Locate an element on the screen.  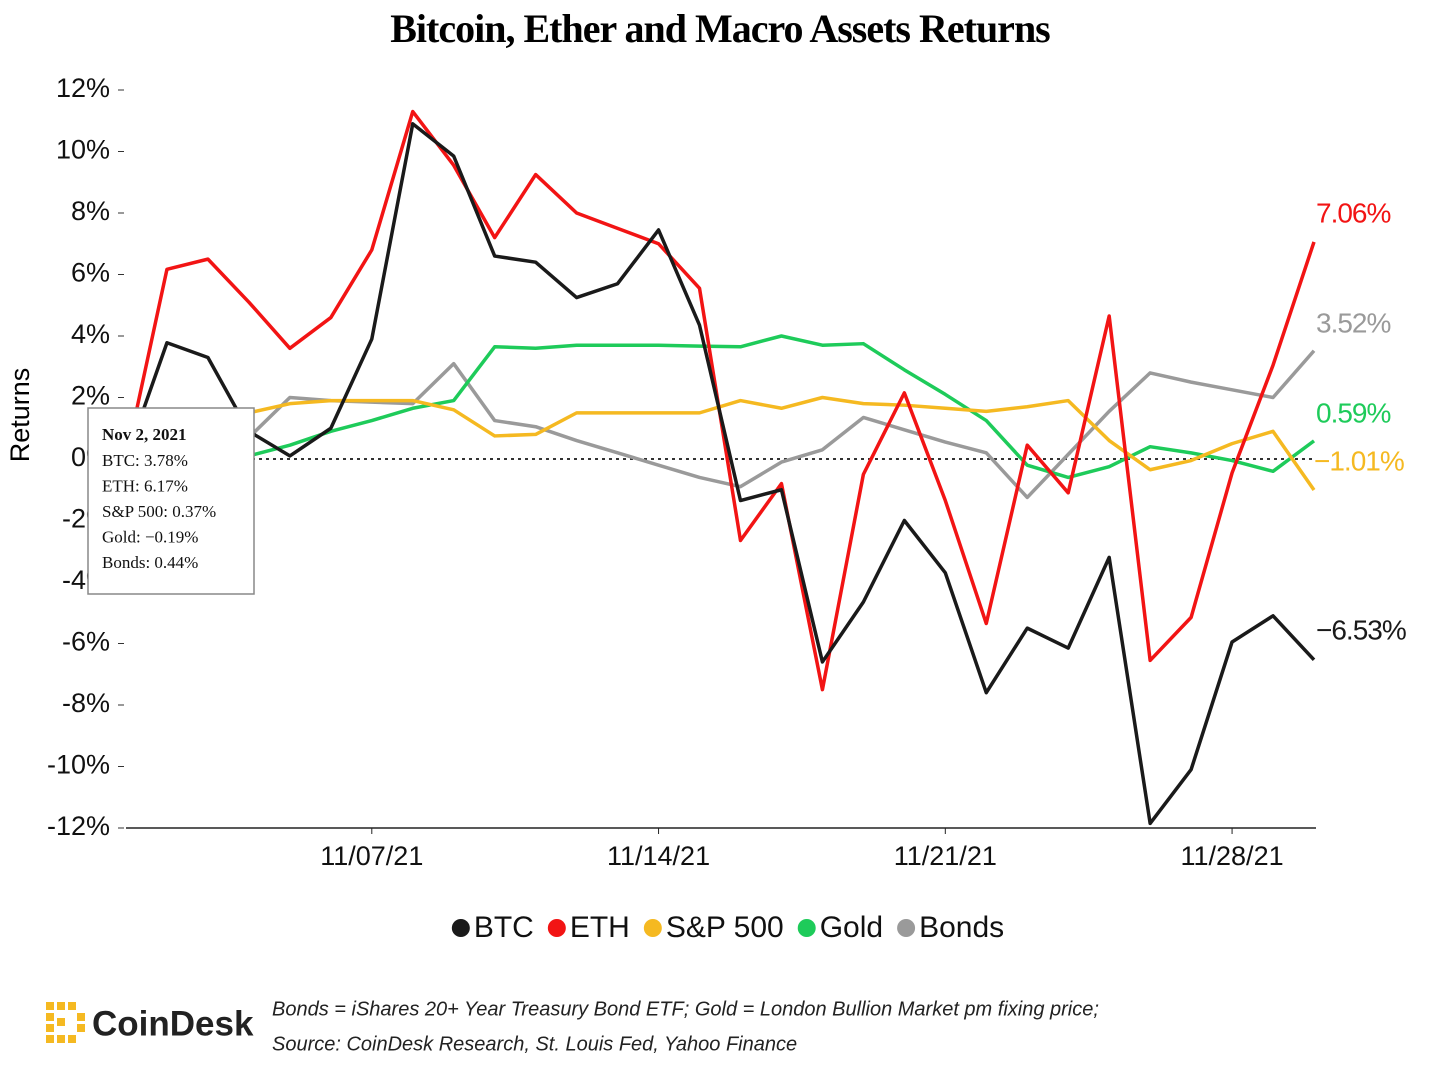
legend-label: Gold is located at coordinates (851, 927).